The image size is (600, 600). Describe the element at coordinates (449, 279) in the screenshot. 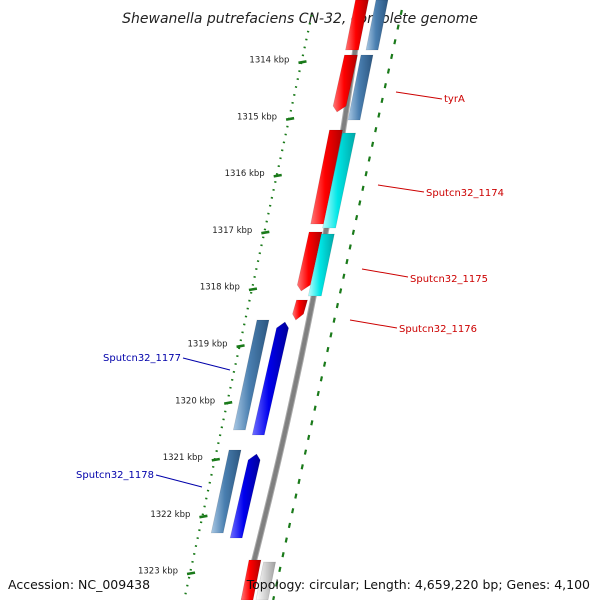

I see `gene-label-sputcn32-1175: Sputcn32_1175` at that location.